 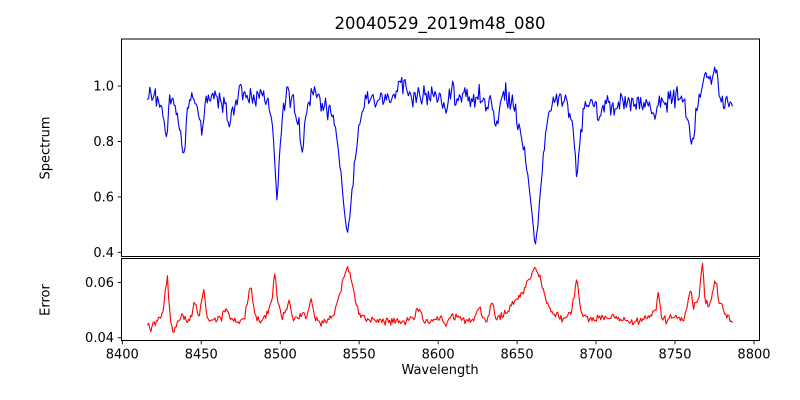 What do you see at coordinates (46, 148) in the screenshot?
I see `spectrum-y-axis-label: Spectrum` at bounding box center [46, 148].